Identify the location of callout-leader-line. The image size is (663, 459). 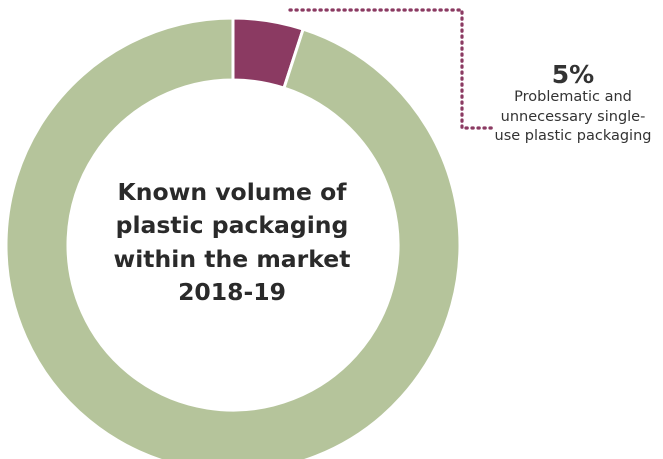
(392, 69).